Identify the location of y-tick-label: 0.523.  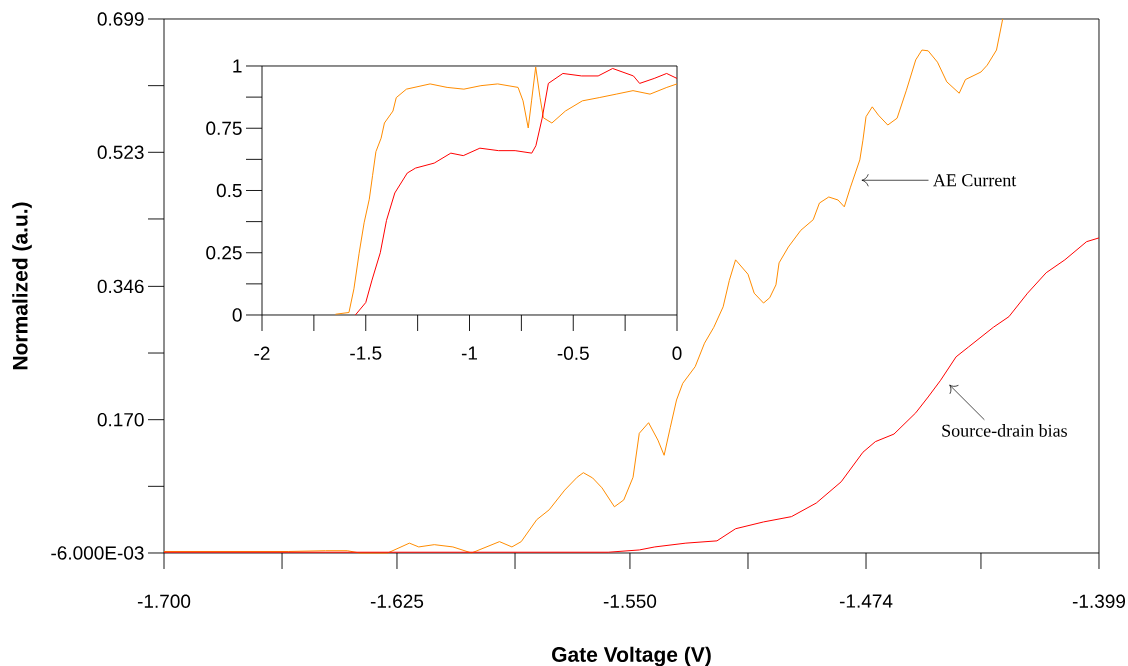
(120, 152).